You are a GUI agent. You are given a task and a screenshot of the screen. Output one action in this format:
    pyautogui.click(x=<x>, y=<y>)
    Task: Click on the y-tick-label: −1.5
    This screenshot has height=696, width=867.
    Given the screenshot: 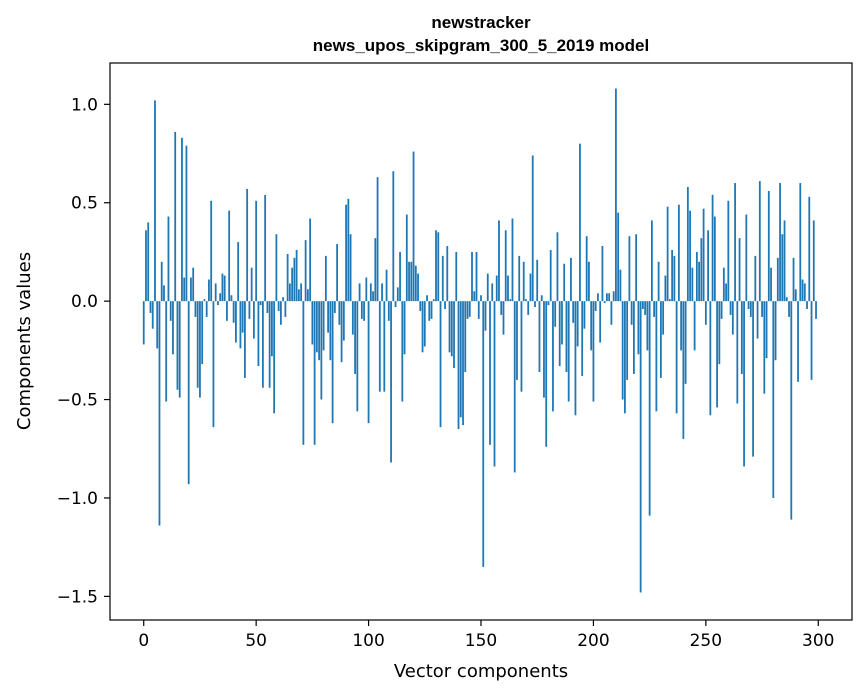 What is the action you would take?
    pyautogui.click(x=77, y=597)
    